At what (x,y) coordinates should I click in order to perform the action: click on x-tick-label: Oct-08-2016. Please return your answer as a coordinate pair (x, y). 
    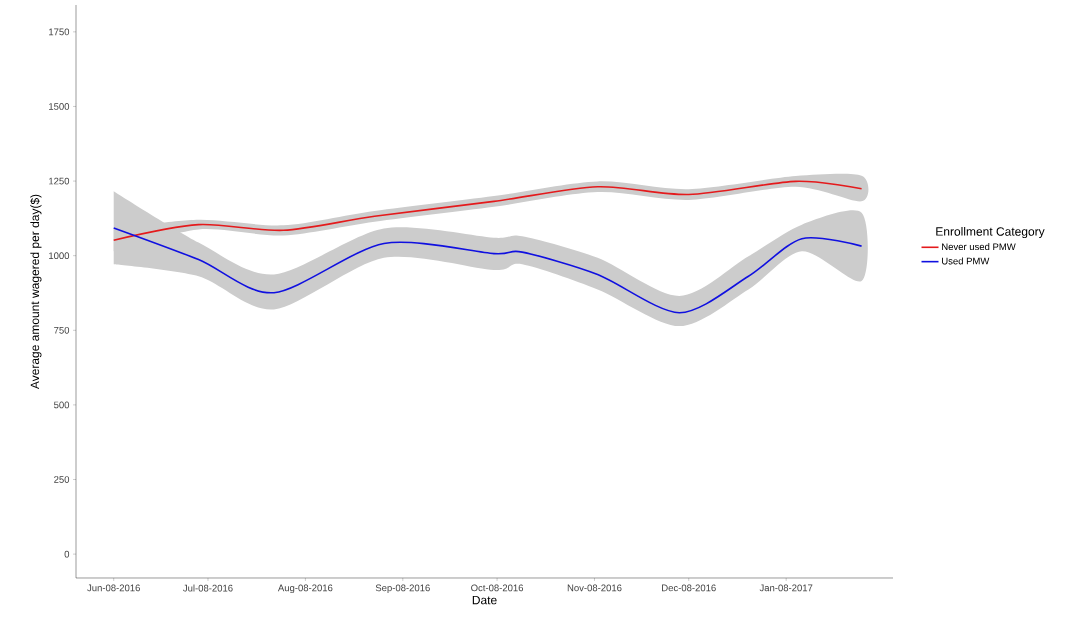
    Looking at the image, I should click on (497, 588).